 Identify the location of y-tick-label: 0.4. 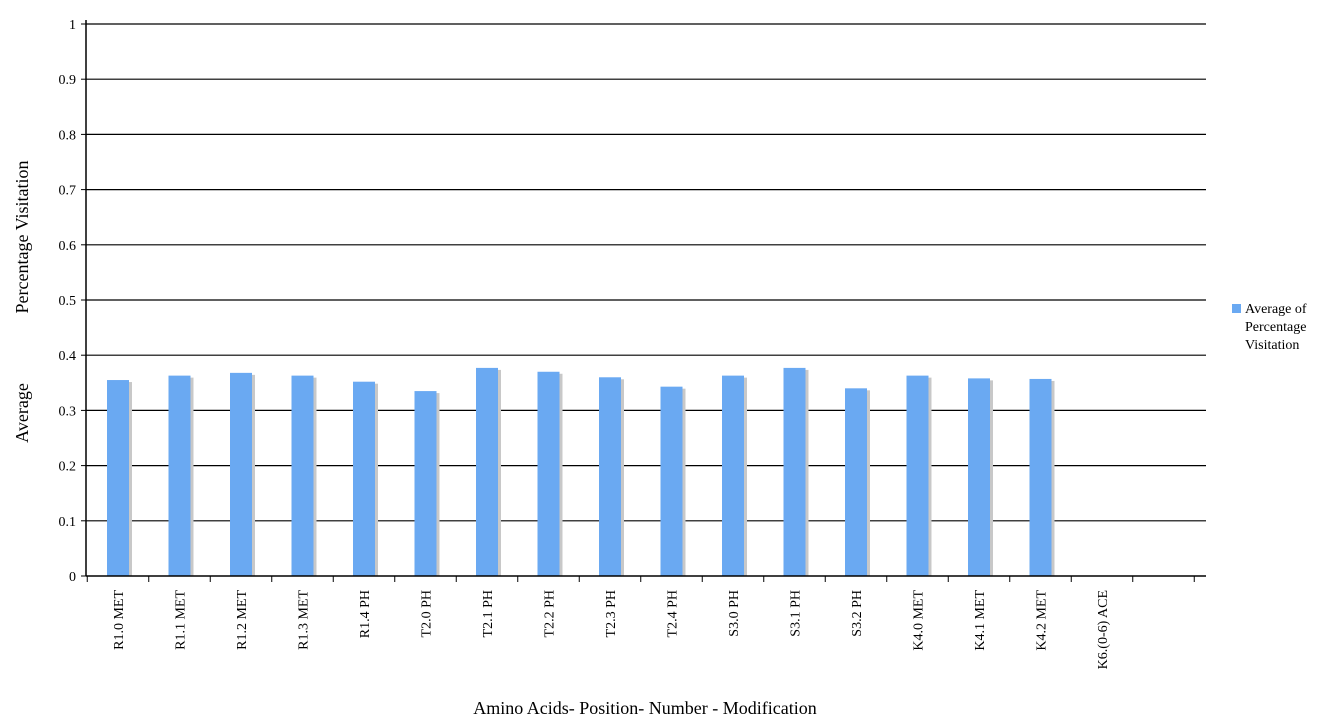
(68, 356).